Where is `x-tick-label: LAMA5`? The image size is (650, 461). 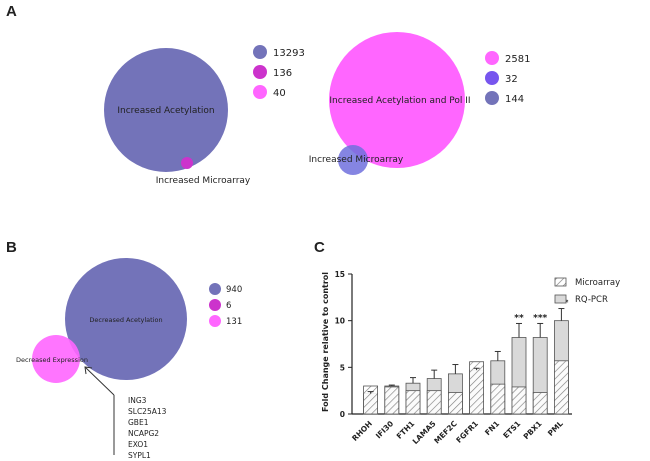
x-tick-label: LAMA5 is located at coordinates (424, 432).